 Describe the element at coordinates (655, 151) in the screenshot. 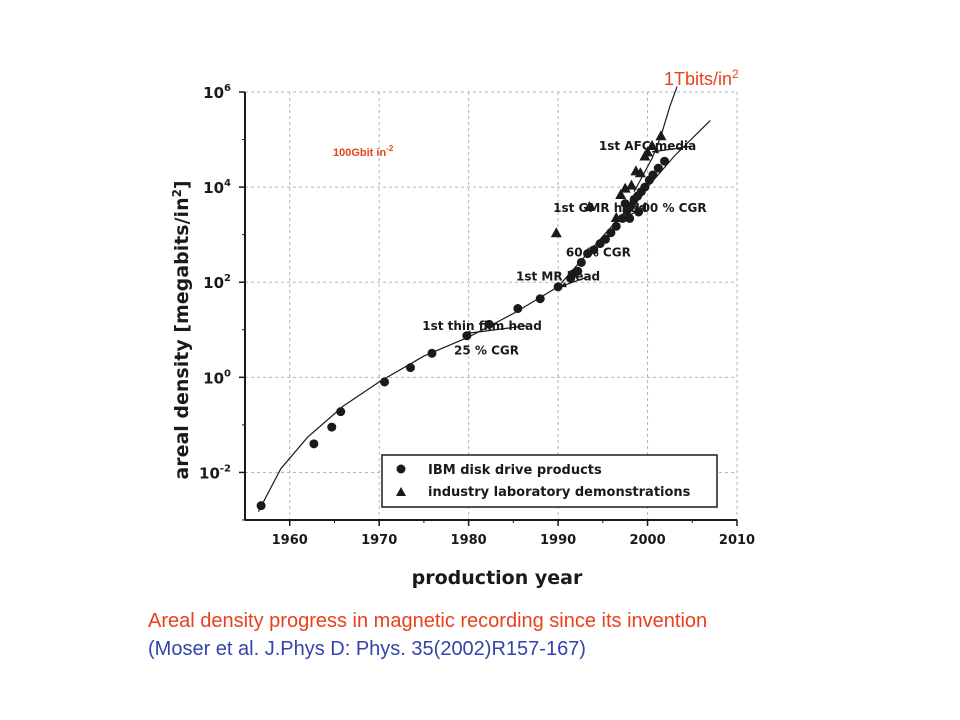

I see `afc-media-arrow-head` at that location.